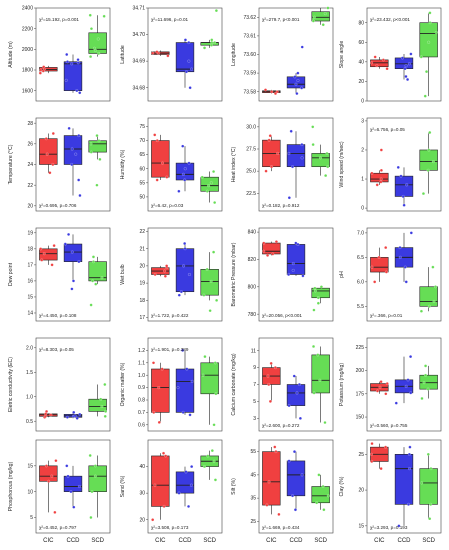  I want to click on x-category-label: SCD, so click(428, 541).